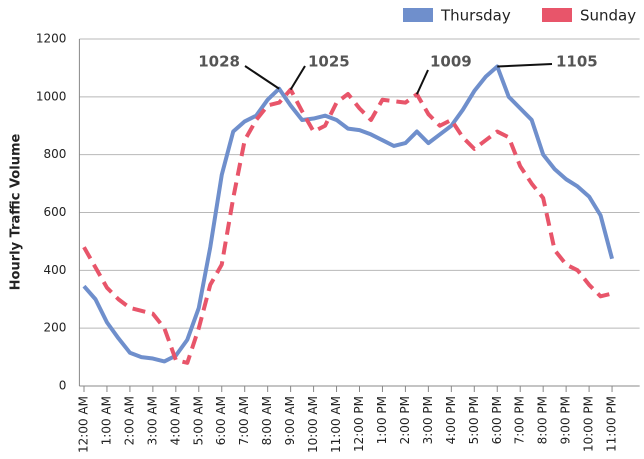 The width and height of the screenshot is (644, 459). Describe the element at coordinates (382, 420) in the screenshot. I see `x-tick-label: 1:00 PM` at that location.